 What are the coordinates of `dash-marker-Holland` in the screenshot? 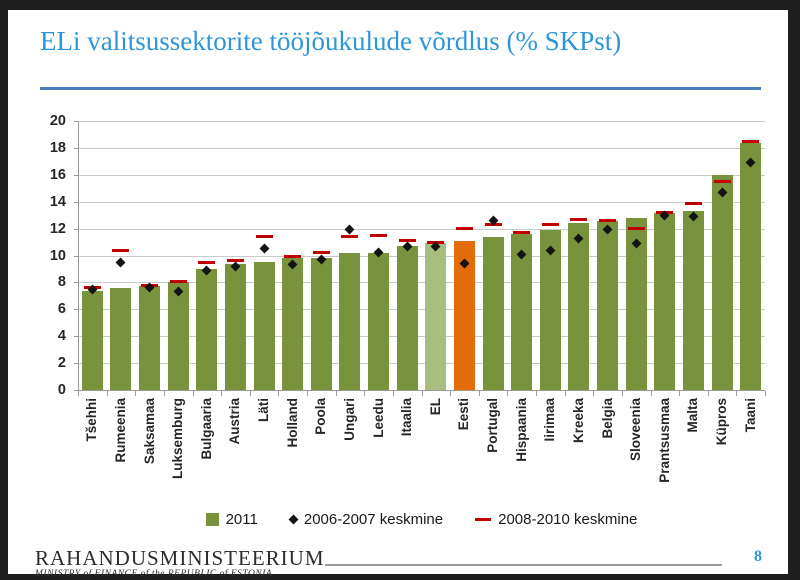 It's located at (293, 257).